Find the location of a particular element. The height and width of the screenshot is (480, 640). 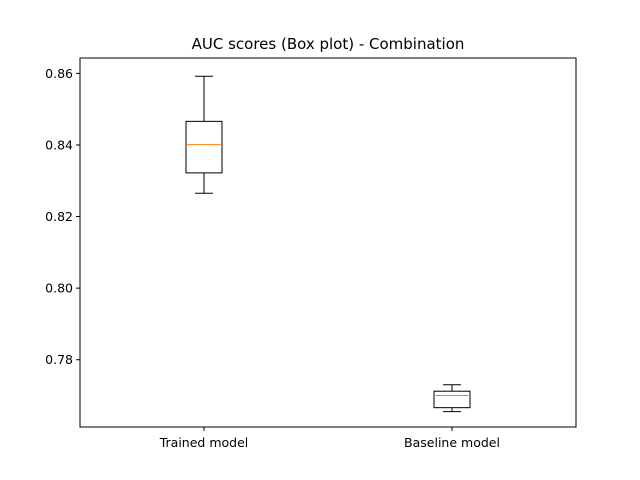

chart-title: AUC scores (Box plot) - Combination is located at coordinates (328, 44).